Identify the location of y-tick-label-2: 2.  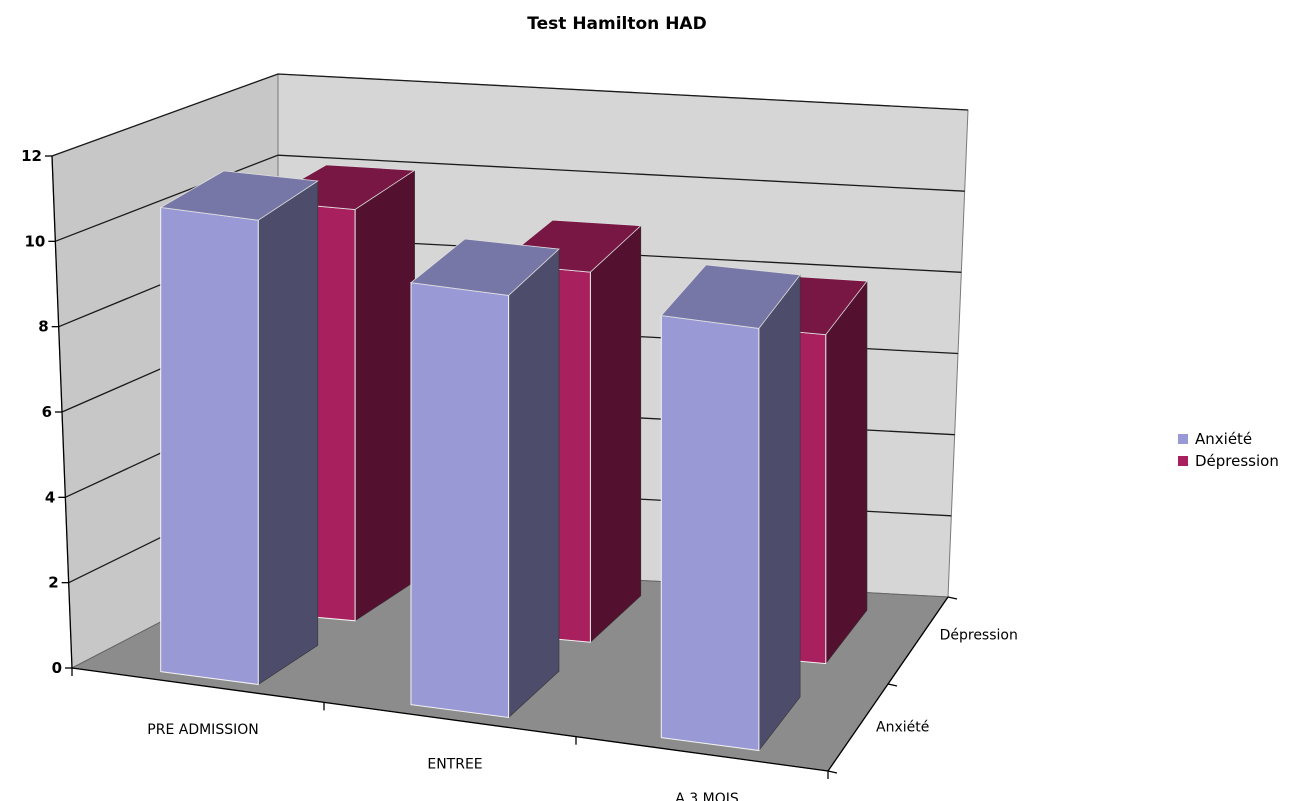
(53, 583).